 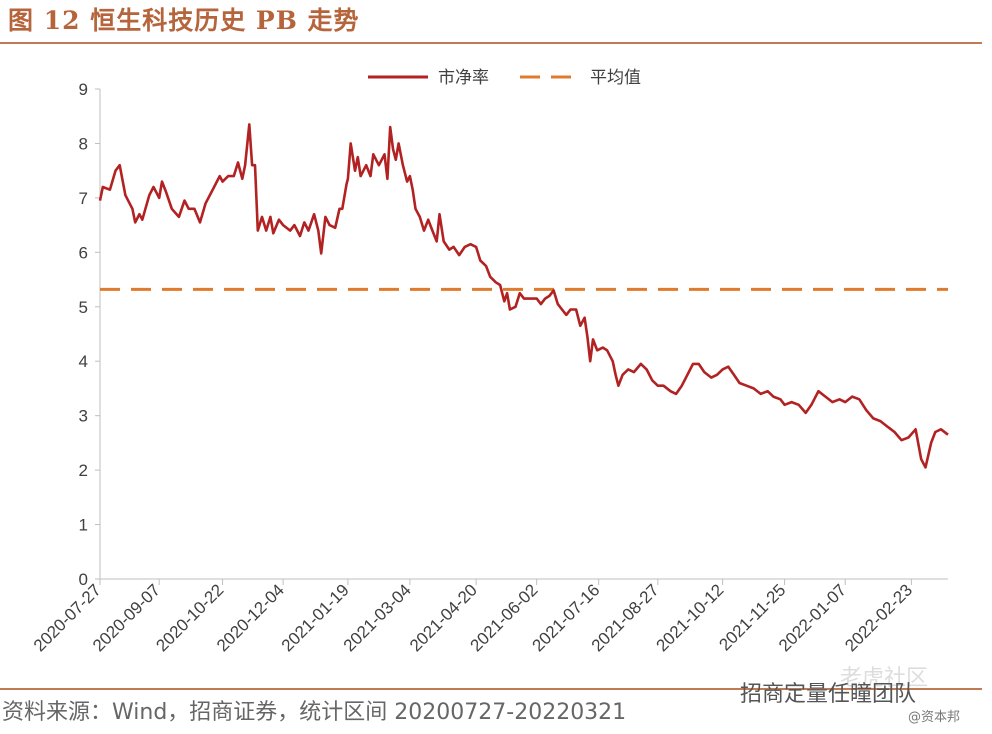 What do you see at coordinates (83, 361) in the screenshot?
I see `y-tick-label: 4` at bounding box center [83, 361].